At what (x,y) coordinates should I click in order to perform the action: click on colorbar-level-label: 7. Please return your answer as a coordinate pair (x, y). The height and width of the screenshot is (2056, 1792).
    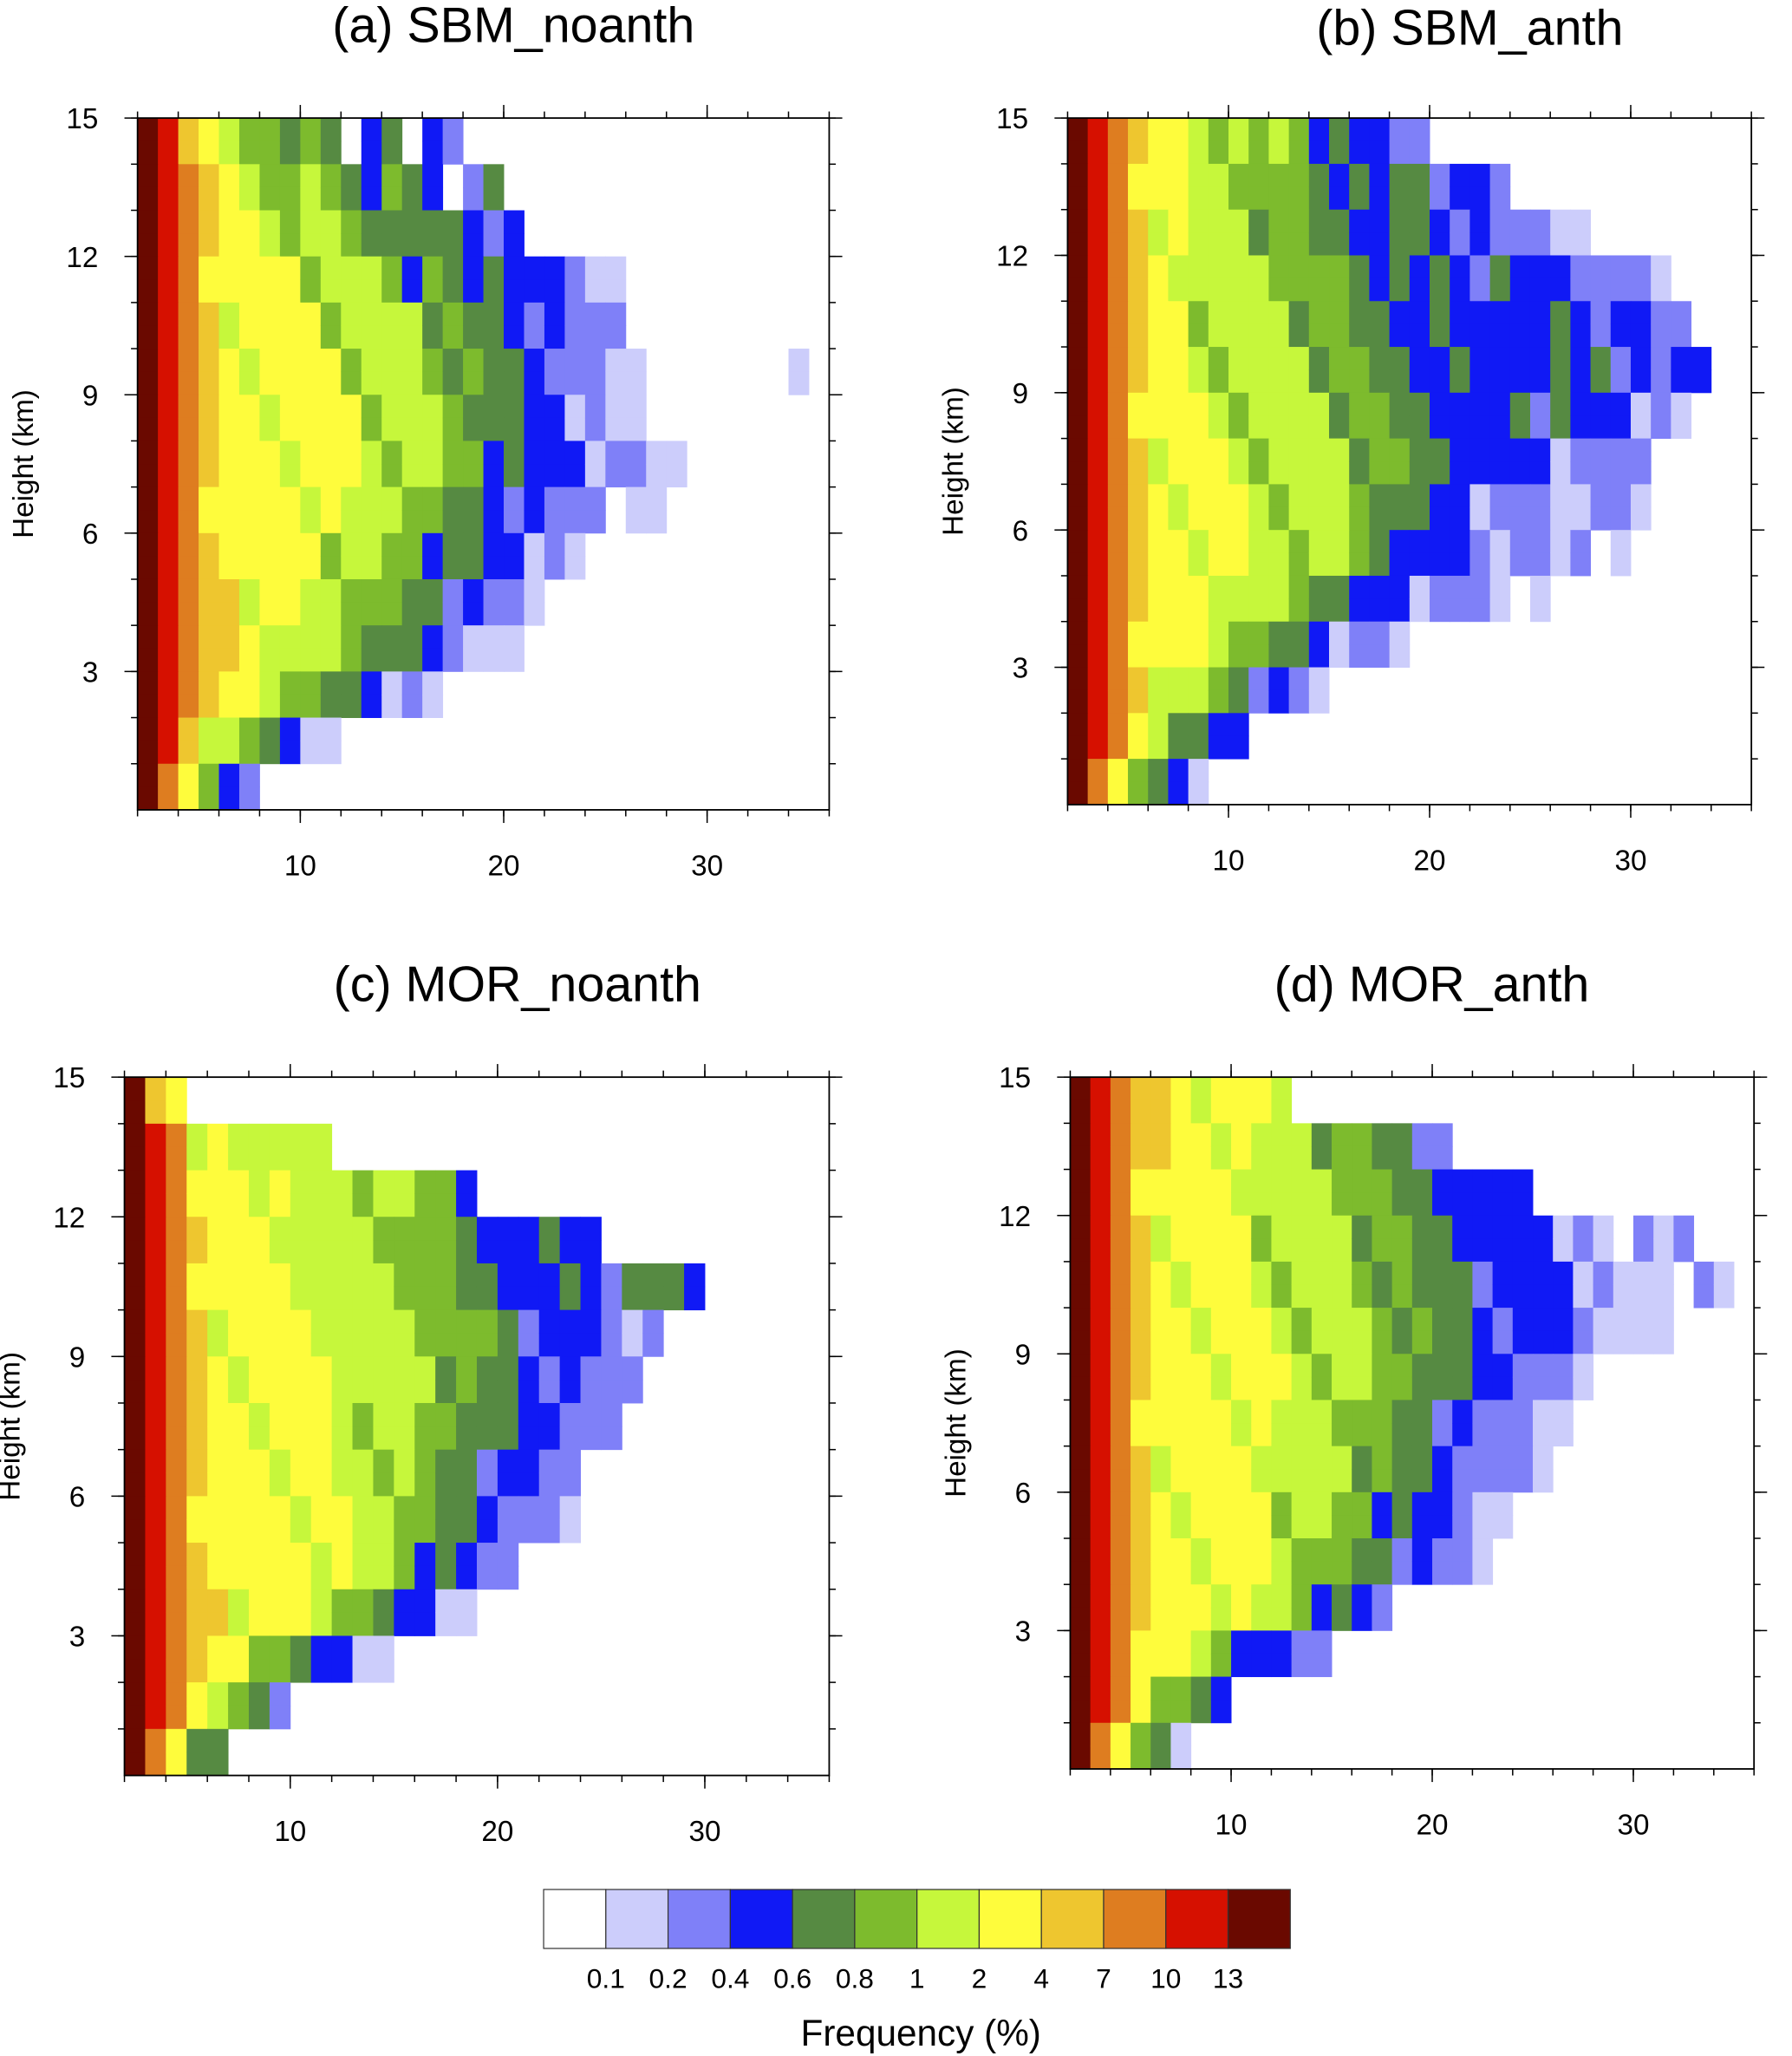
    Looking at the image, I should click on (1103, 1978).